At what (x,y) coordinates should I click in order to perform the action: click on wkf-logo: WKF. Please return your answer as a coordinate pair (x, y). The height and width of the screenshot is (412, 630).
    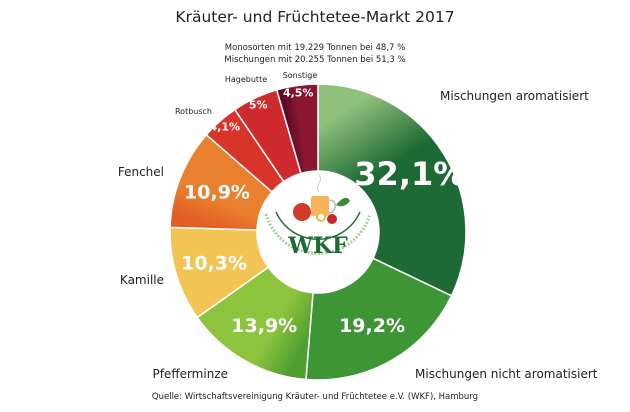
    Looking at the image, I should click on (318, 232).